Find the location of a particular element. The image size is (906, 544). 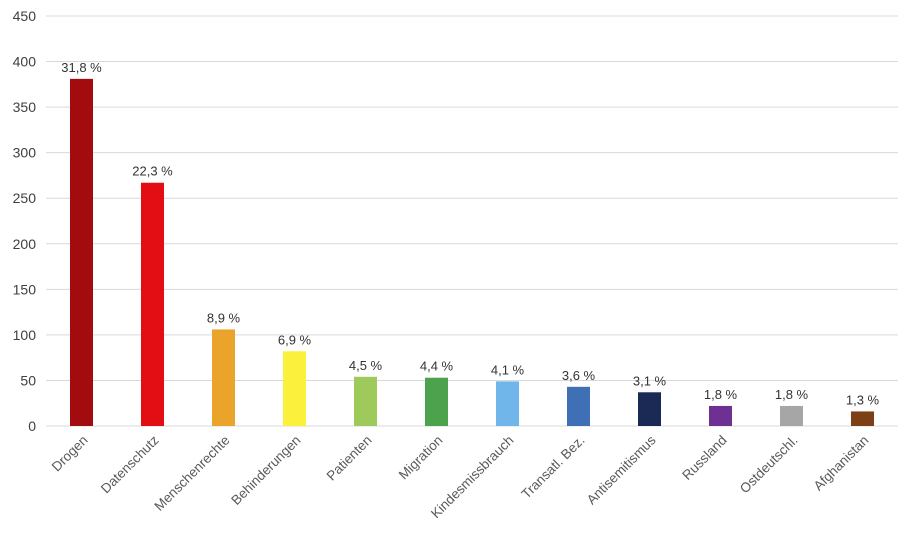

y-tick-label: 350 is located at coordinates (25, 107).